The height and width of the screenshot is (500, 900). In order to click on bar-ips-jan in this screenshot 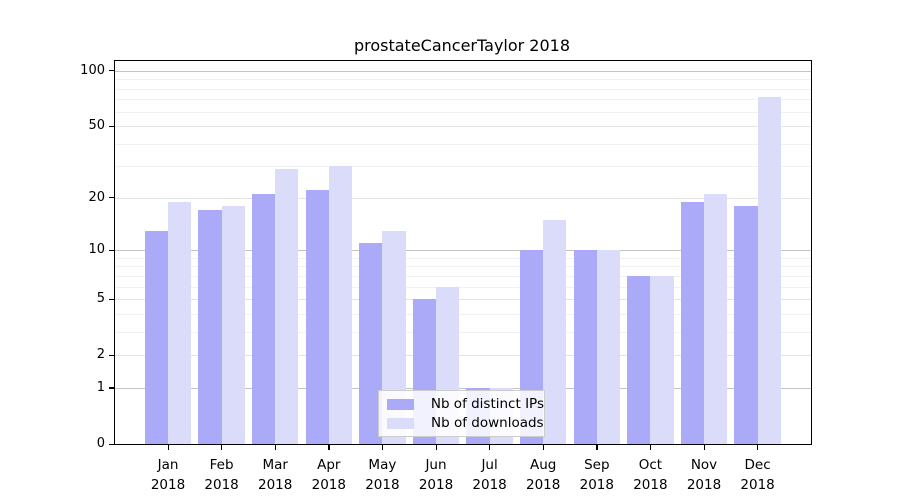, I will do `click(156, 337)`.